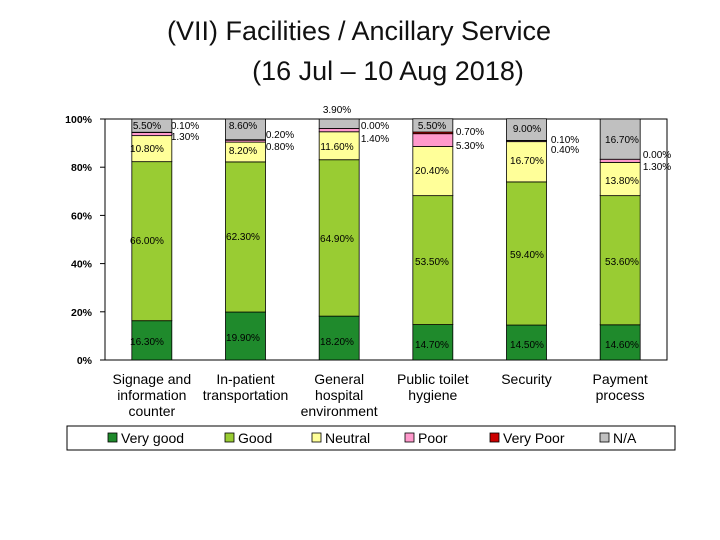  Describe the element at coordinates (433, 379) in the screenshot. I see `x-category-label: Public toilet` at that location.